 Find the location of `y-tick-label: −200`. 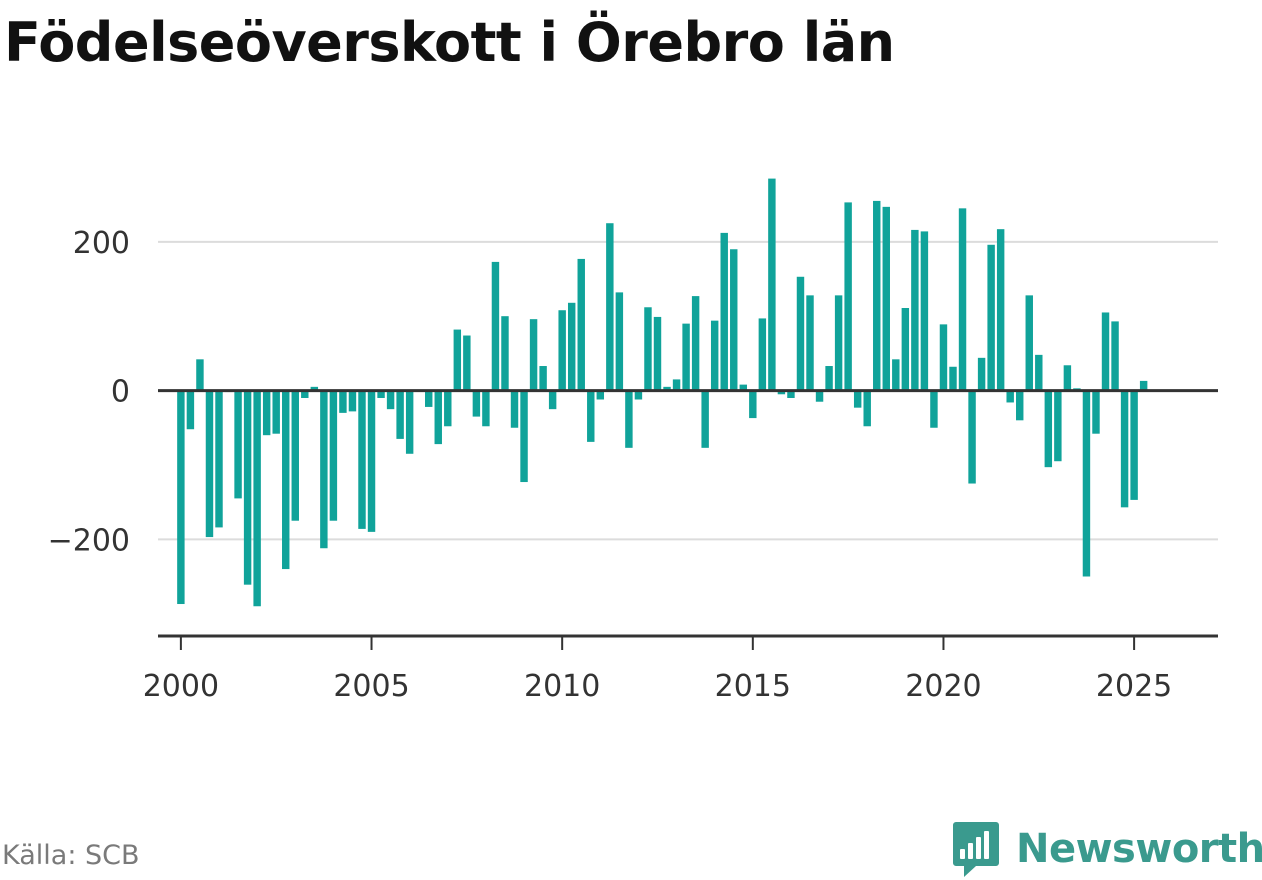

y-tick-label: −200 is located at coordinates (89, 540).